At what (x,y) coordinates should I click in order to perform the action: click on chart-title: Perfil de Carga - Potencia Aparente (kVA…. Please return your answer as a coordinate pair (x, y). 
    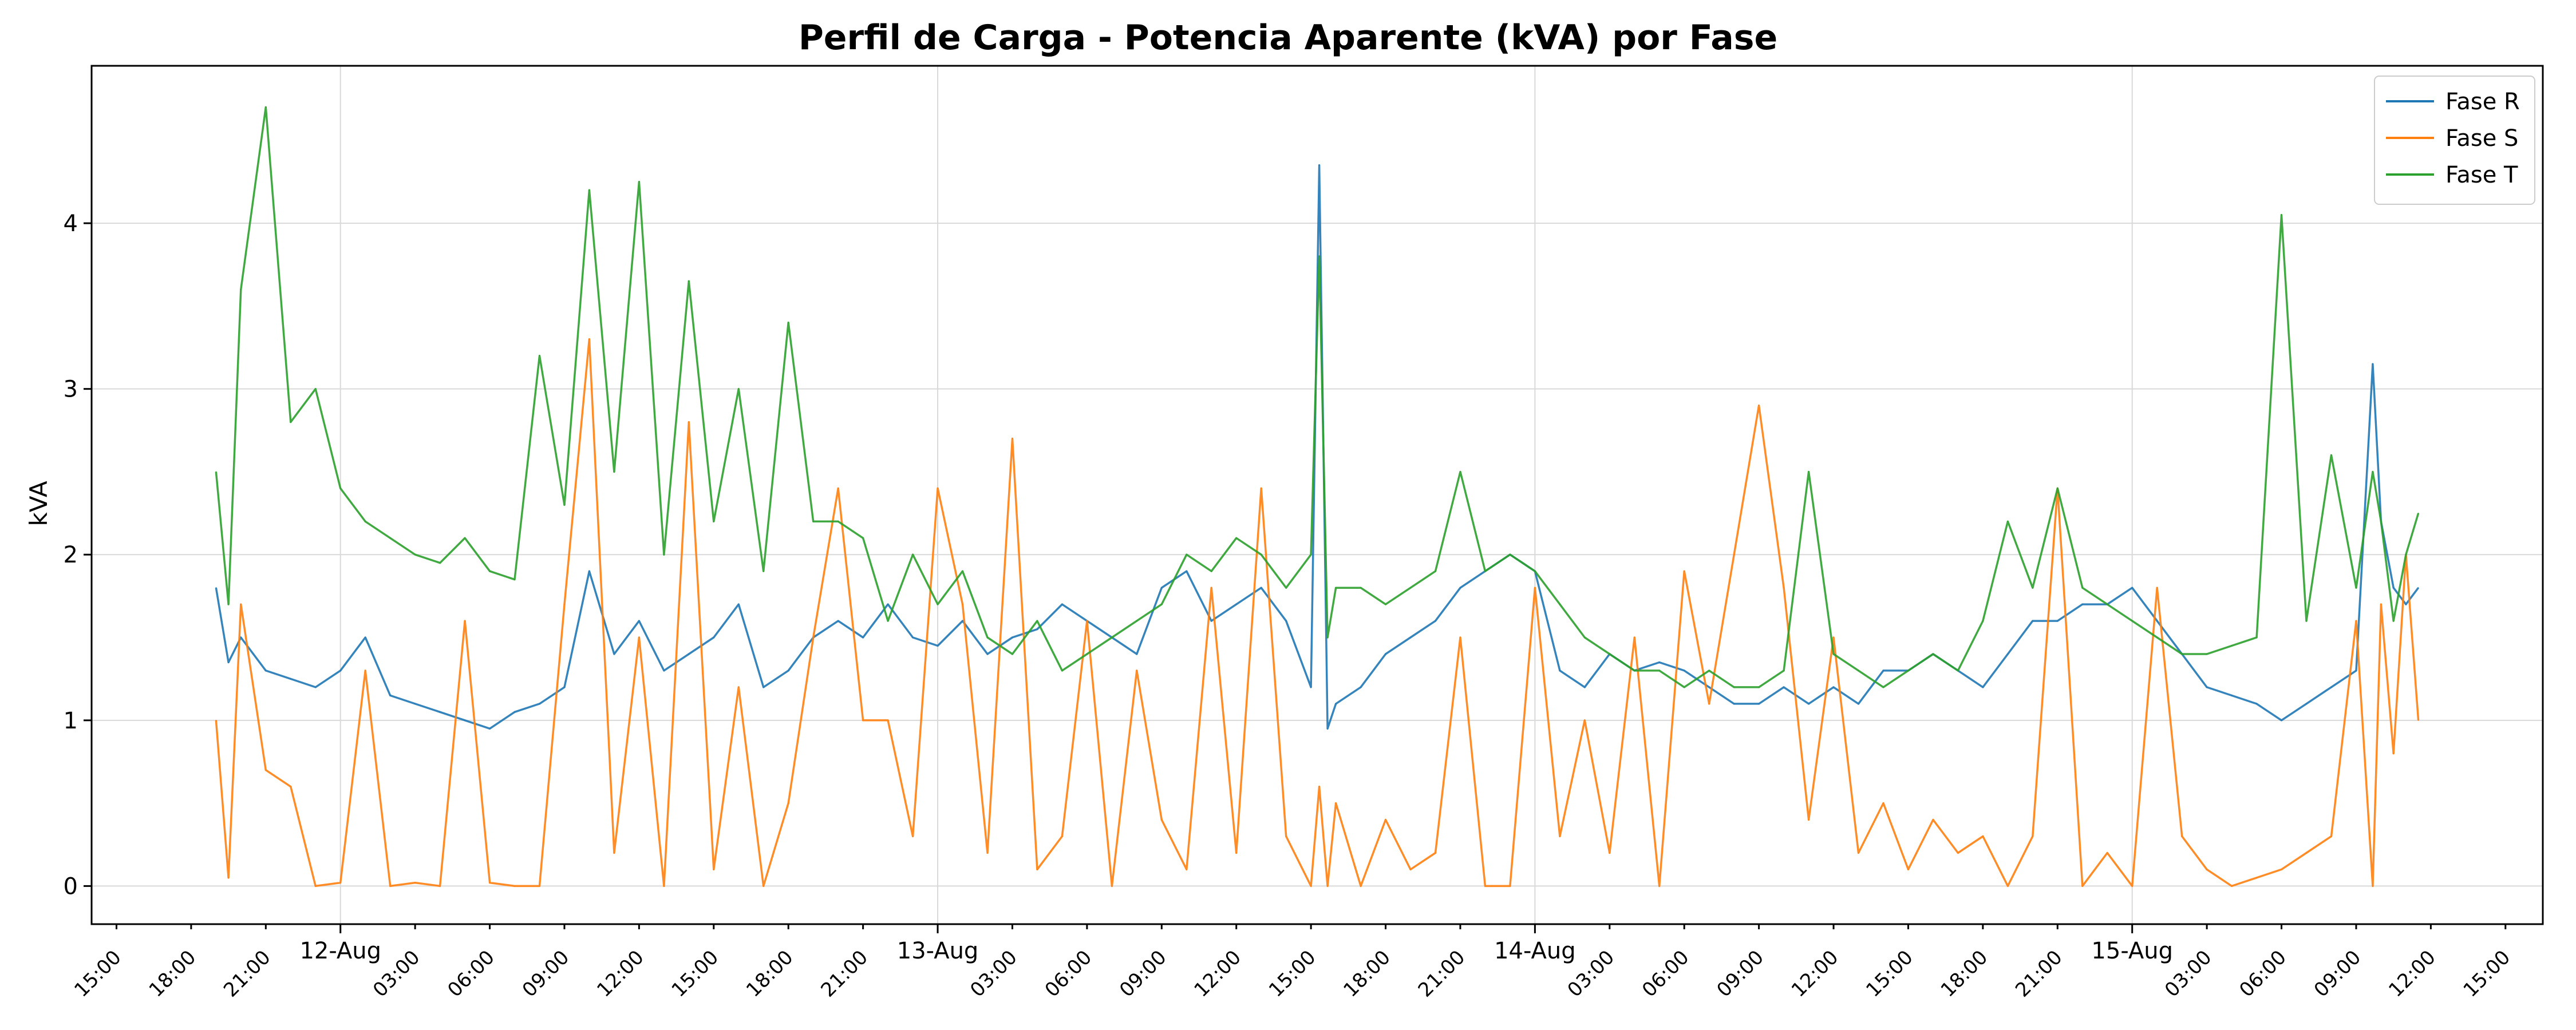
    Looking at the image, I should click on (1288, 38).